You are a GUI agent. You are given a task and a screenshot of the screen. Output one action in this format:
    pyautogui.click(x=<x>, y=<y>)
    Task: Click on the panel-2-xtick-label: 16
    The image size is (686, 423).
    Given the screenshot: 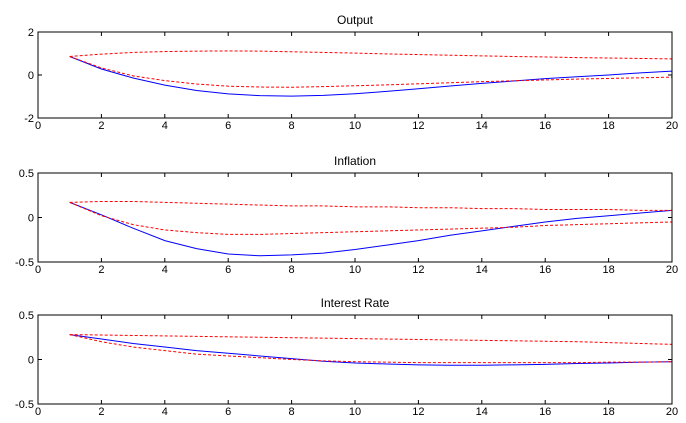 What is the action you would take?
    pyautogui.click(x=545, y=270)
    